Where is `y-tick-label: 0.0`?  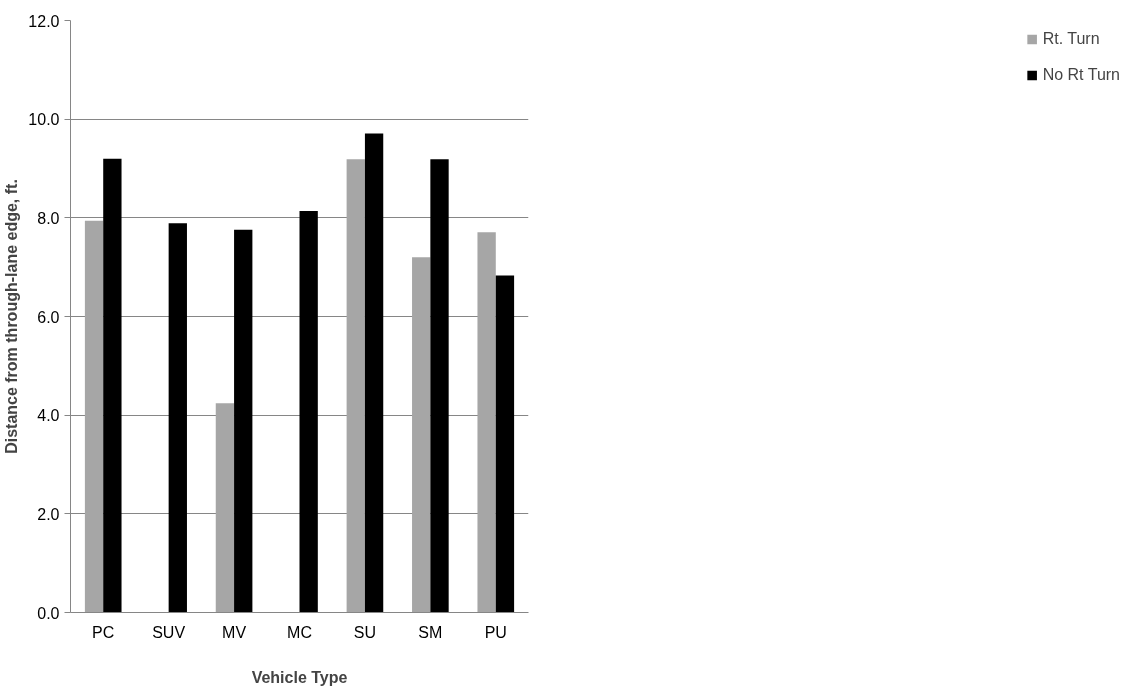
y-tick-label: 0.0 is located at coordinates (48, 613).